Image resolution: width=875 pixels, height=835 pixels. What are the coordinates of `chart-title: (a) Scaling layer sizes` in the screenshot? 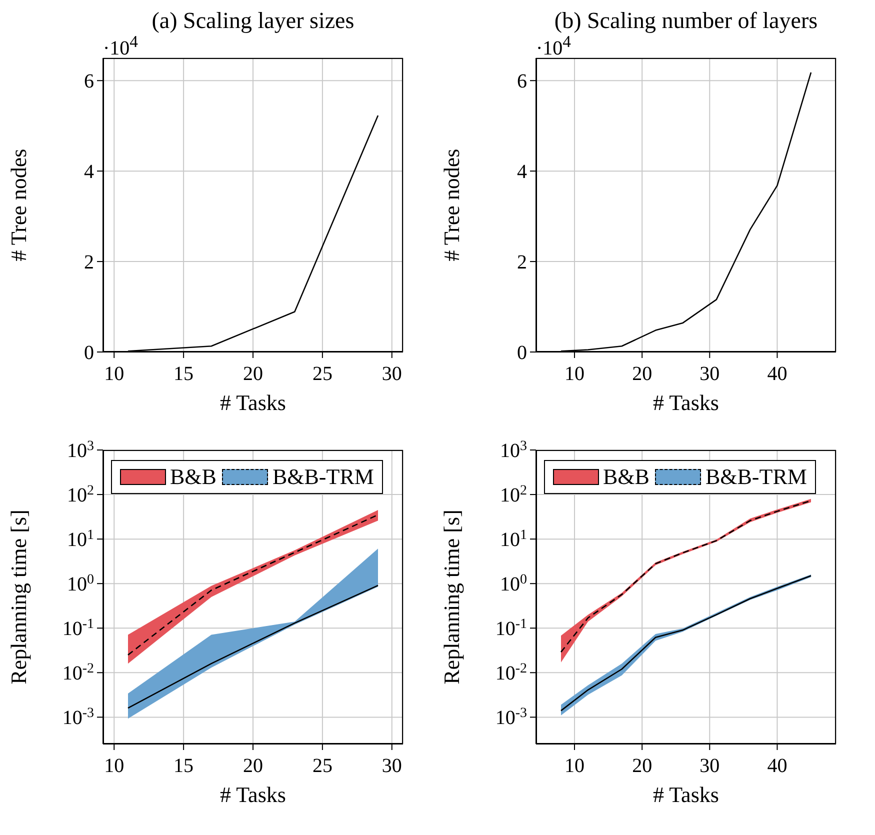 It's located at (253, 20).